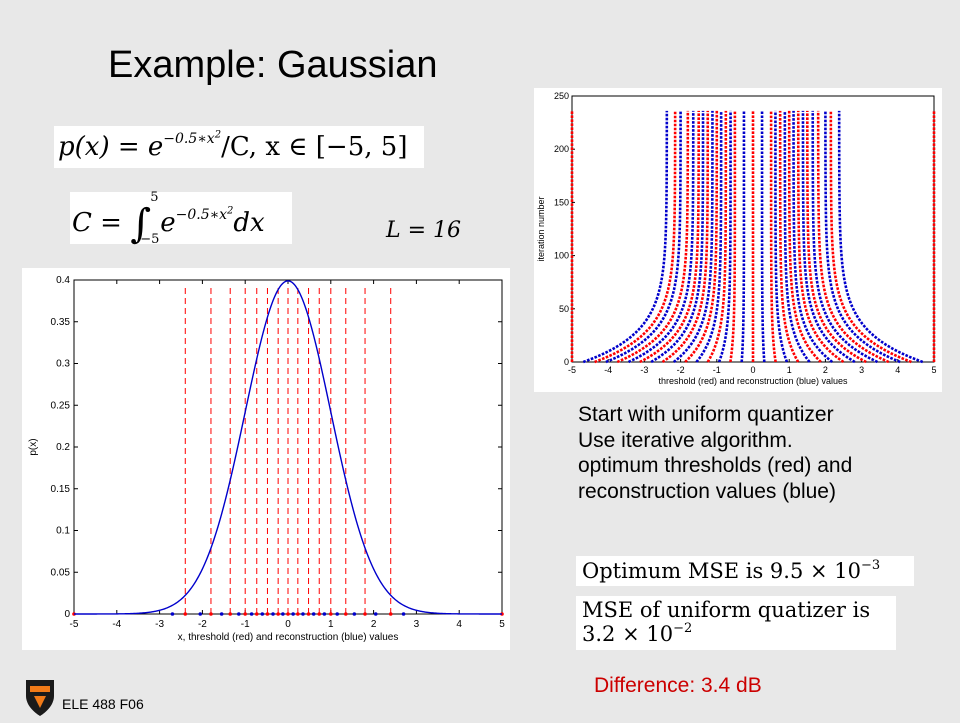 Image resolution: width=960 pixels, height=723 pixels. I want to click on optimum-mse: Optimum MSE is 9.5 × 10−3, so click(745, 571).